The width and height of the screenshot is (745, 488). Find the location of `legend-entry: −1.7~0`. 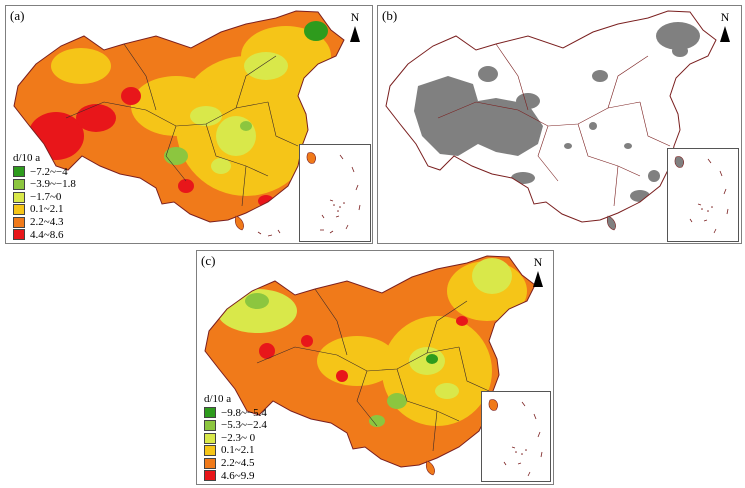

legend-entry: −1.7~0 is located at coordinates (44, 197).